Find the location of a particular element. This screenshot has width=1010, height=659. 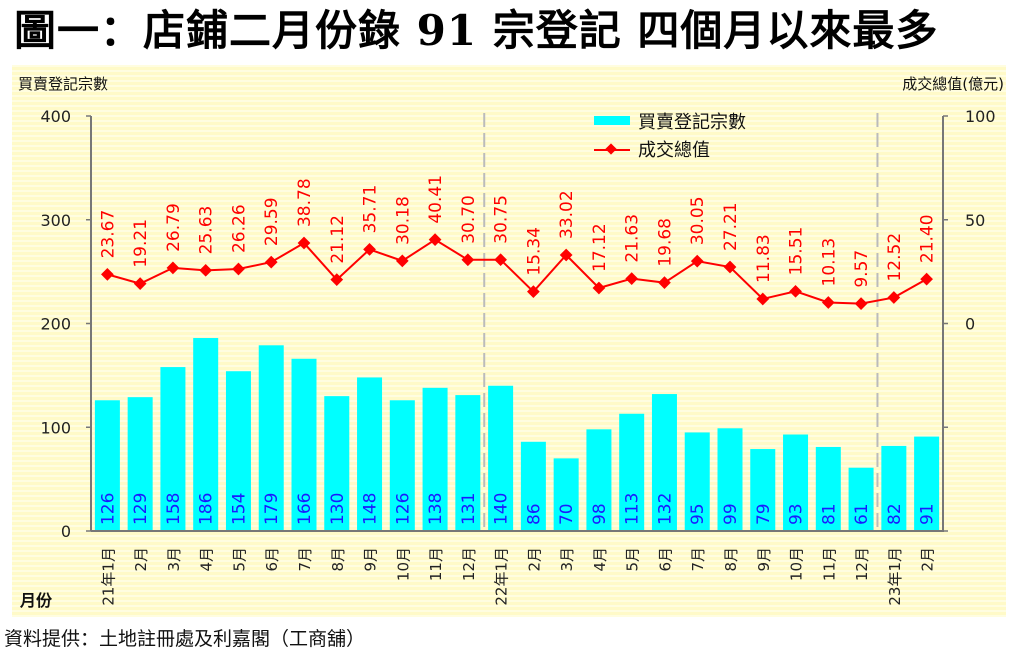

source-note: 資料提供：土地註冊處及利嘉閣（工商舖） is located at coordinates (185, 639).